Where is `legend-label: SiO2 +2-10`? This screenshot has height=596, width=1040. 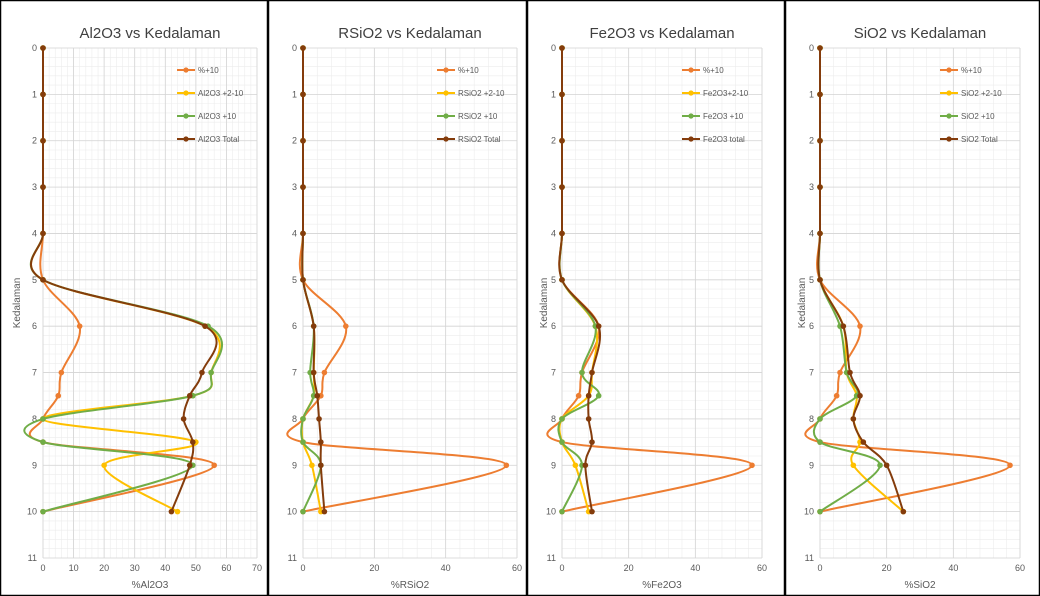
legend-label: SiO2 +2-10 is located at coordinates (981, 93).